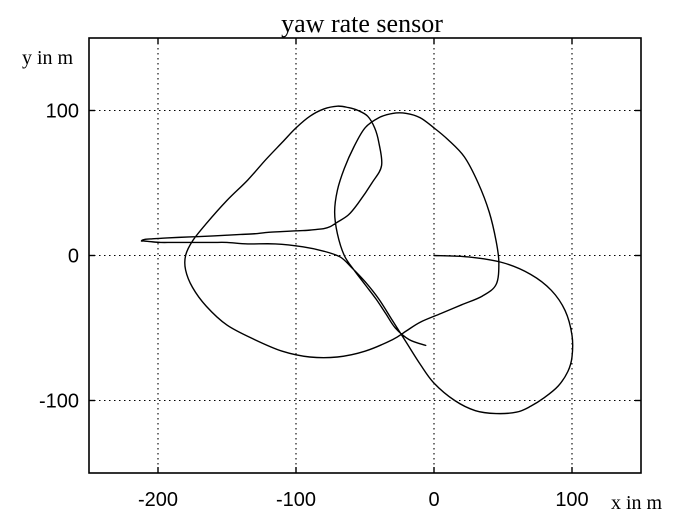 The height and width of the screenshot is (517, 694). Describe the element at coordinates (158, 500) in the screenshot. I see `x-tick-label: -200` at that location.